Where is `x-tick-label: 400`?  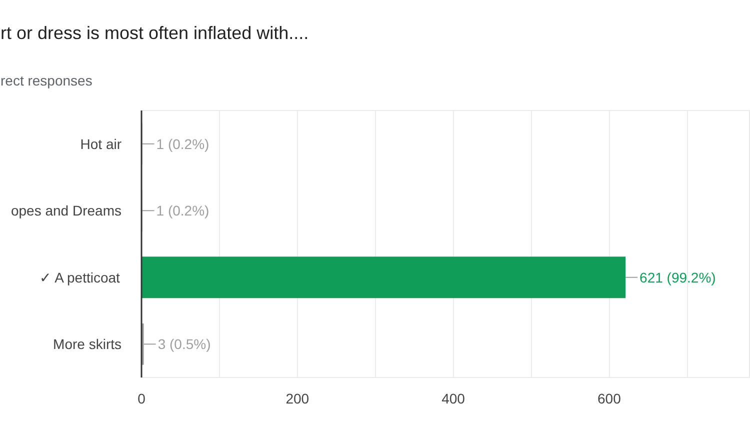 x-tick-label: 400 is located at coordinates (454, 398).